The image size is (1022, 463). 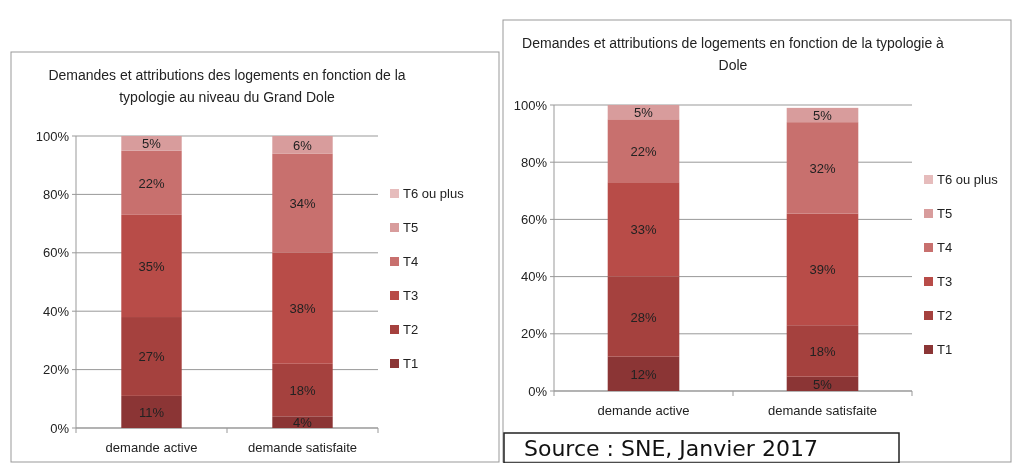 I want to click on data-label: 34%, so click(x=302, y=204).